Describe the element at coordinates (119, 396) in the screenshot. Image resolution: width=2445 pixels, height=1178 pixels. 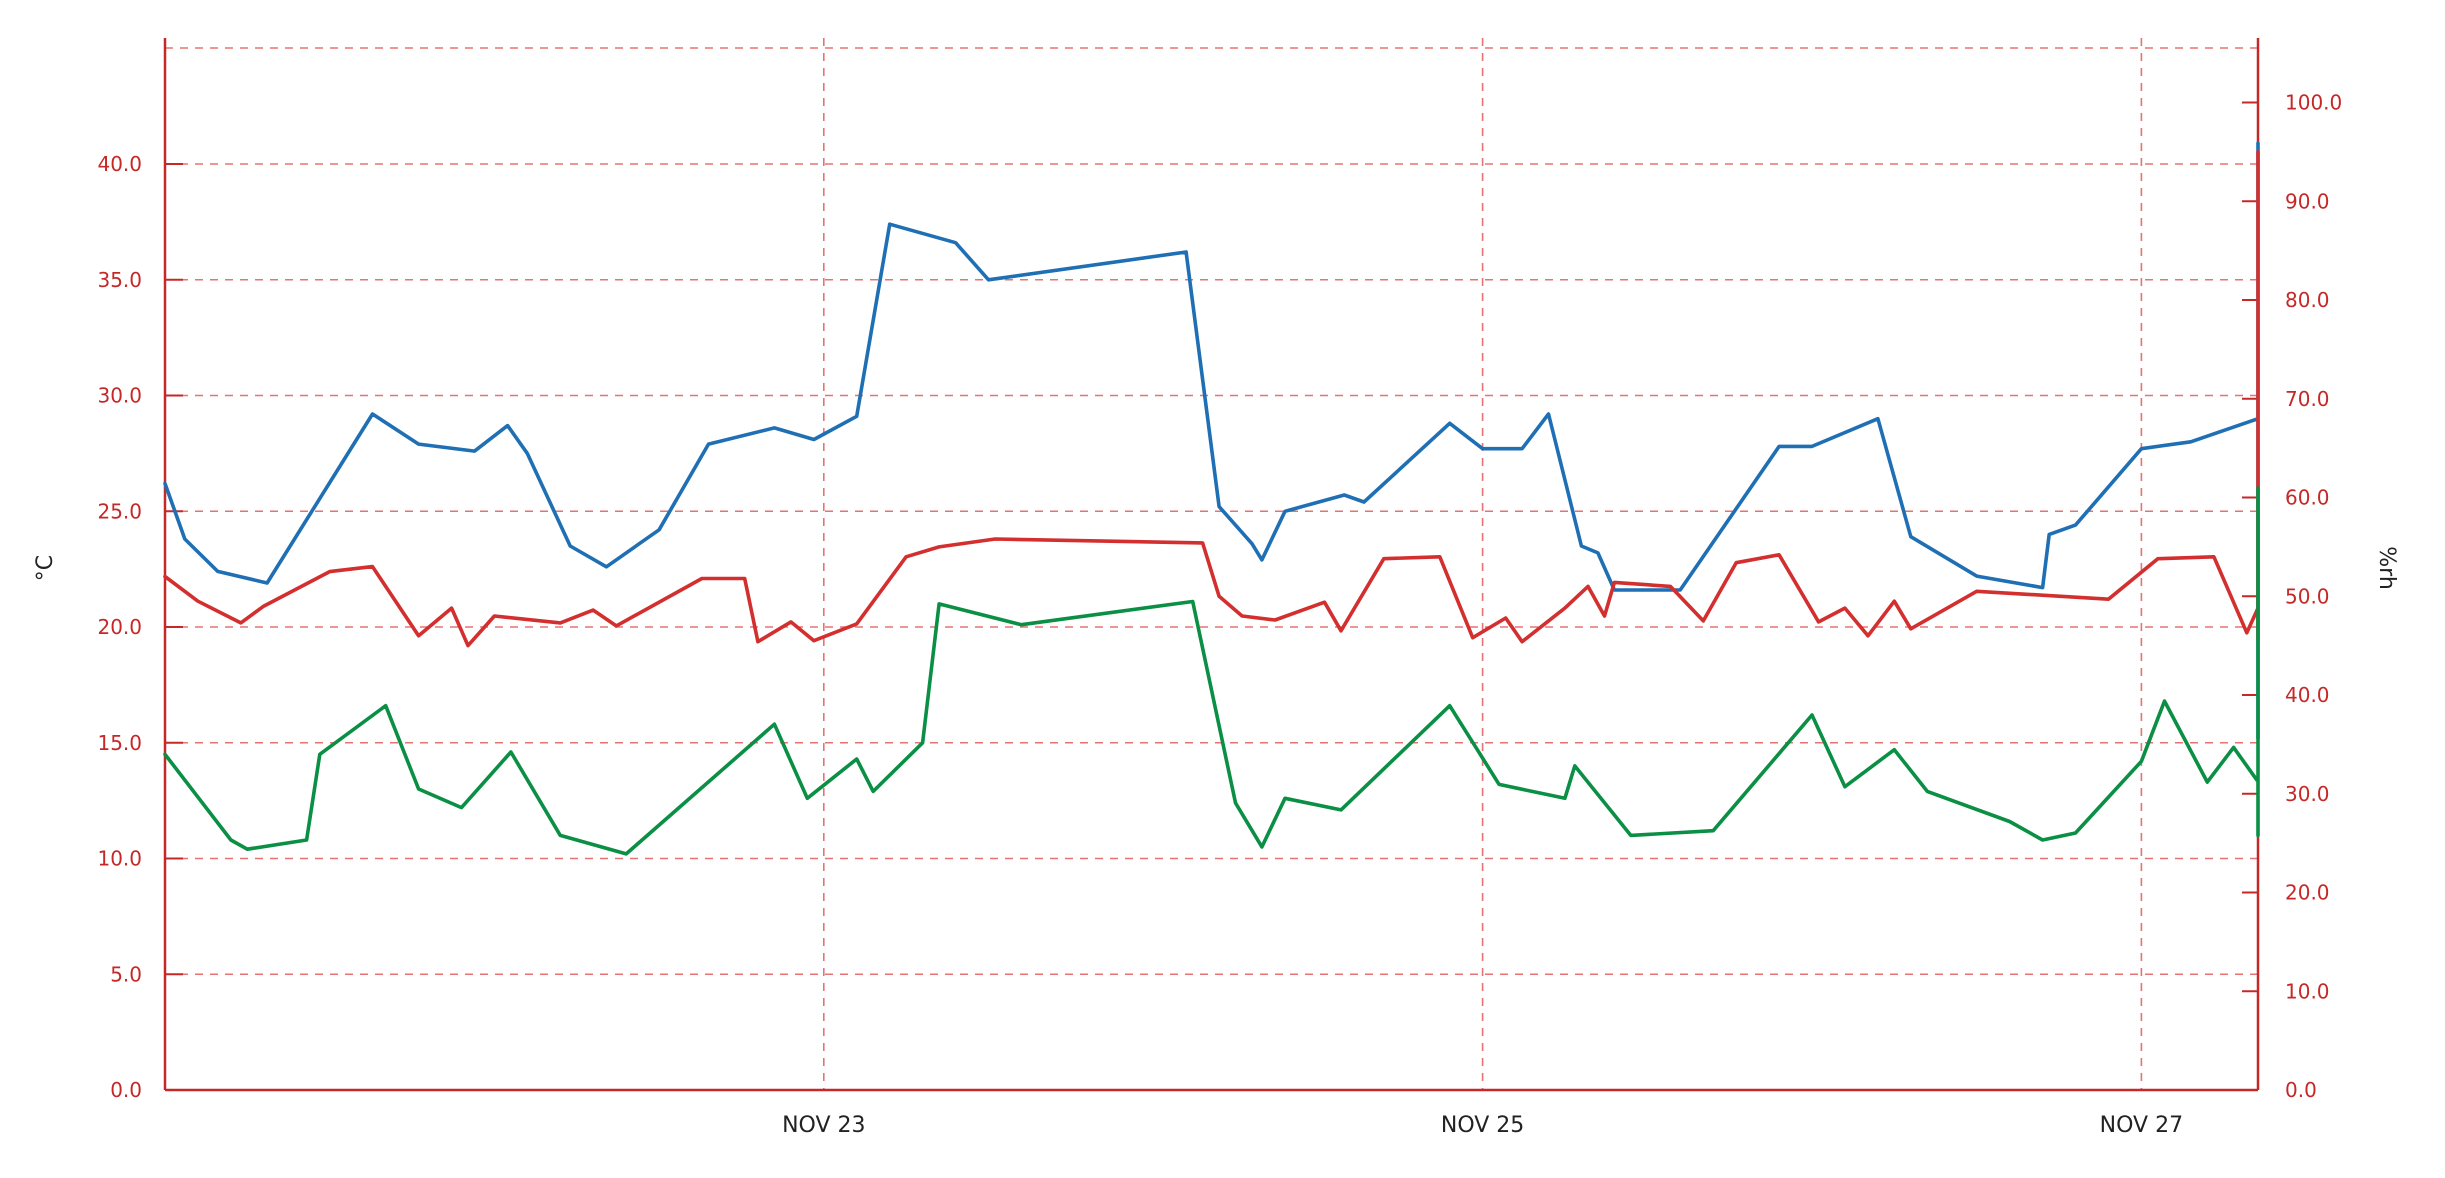
I see `y-left-tick-label: 30.0` at that location.